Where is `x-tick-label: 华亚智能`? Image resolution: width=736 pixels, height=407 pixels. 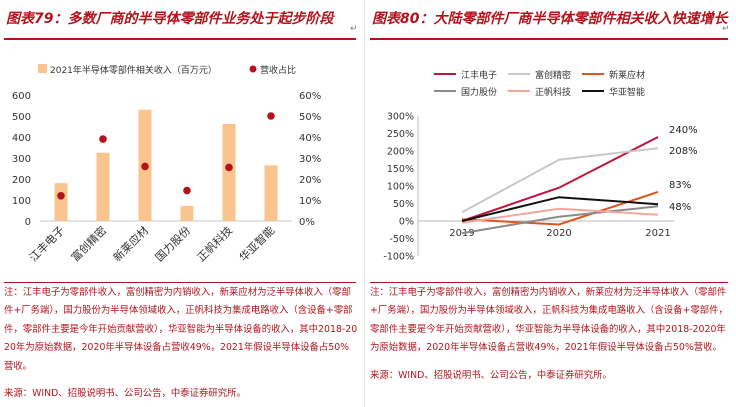
x-tick-label: 华亚智能 is located at coordinates (256, 243).